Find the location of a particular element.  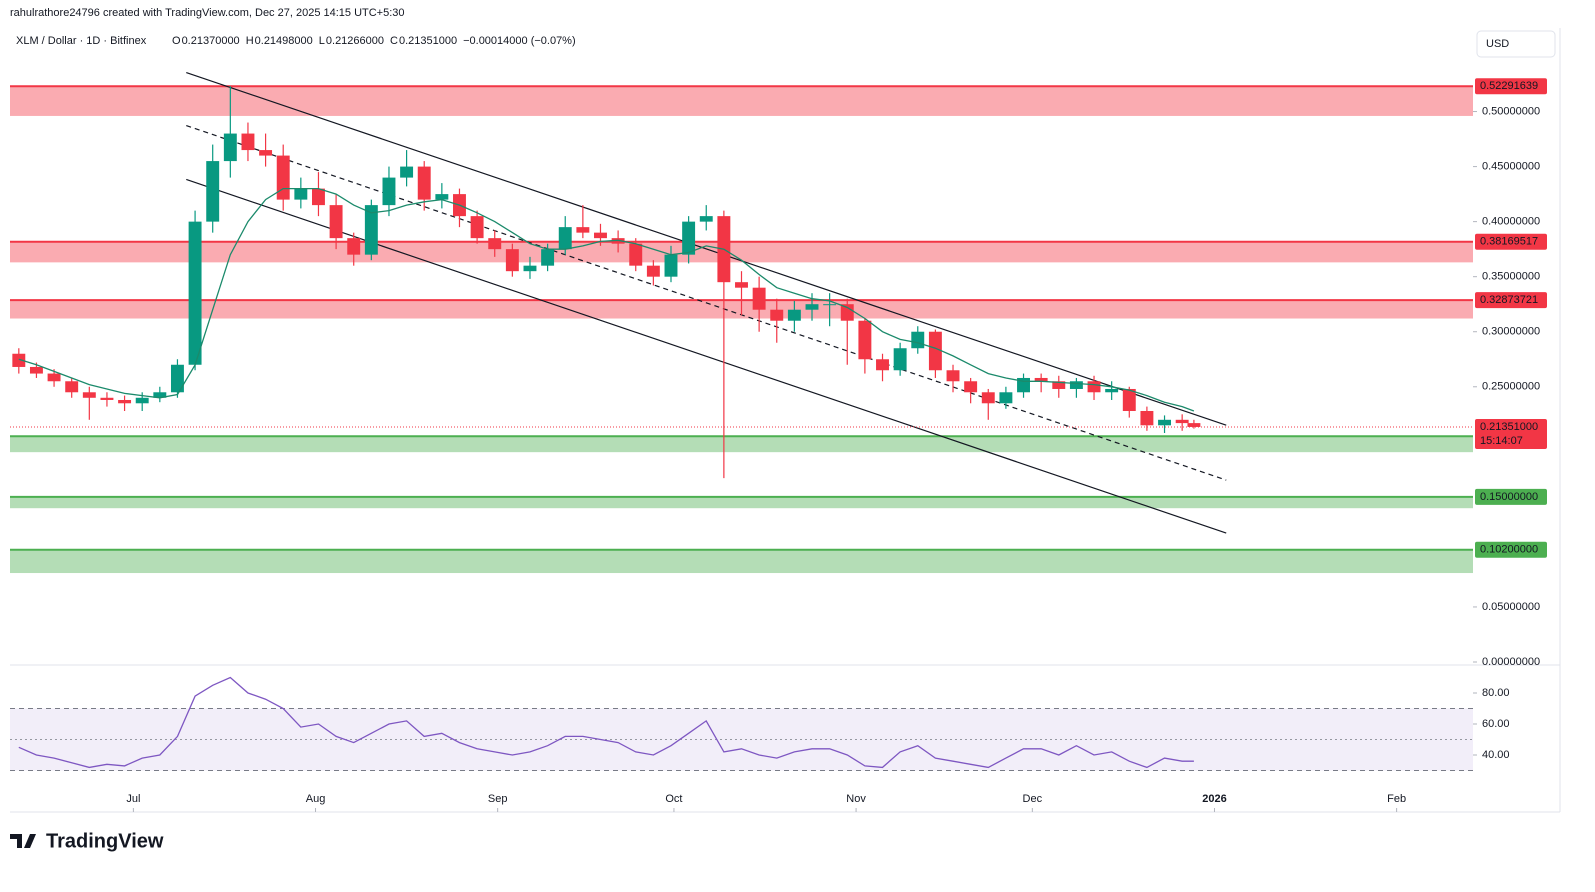

zone-price-label: 0.32873721 is located at coordinates (1509, 300).